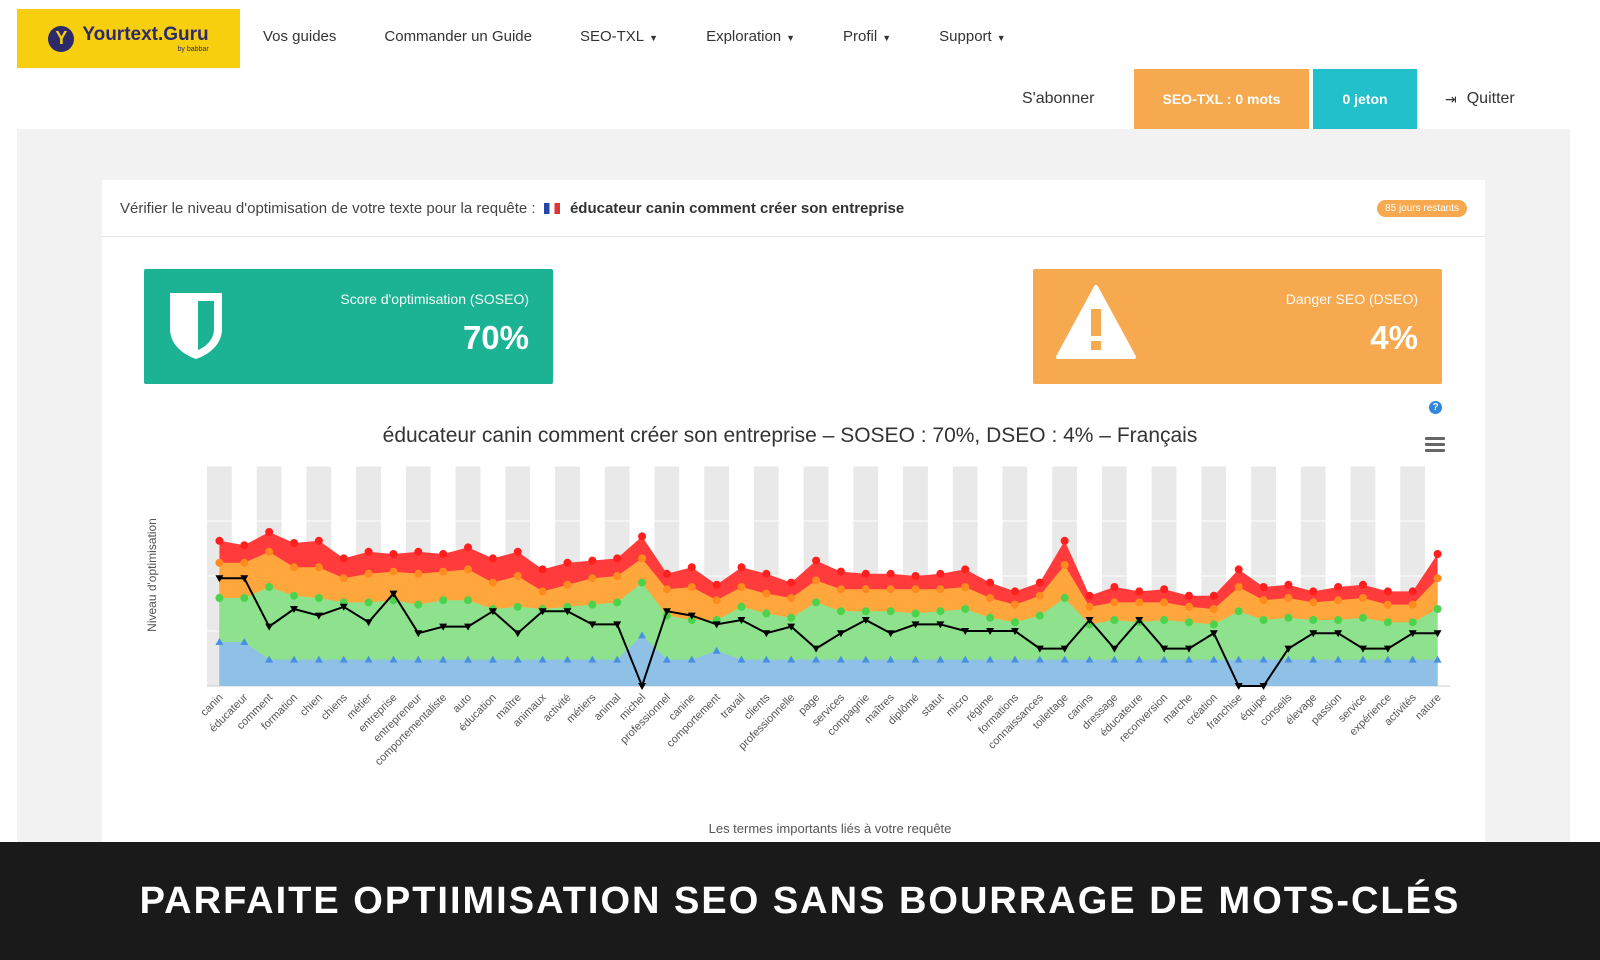  Describe the element at coordinates (732, 706) in the screenshot. I see `chart-tick-label: travail` at that location.